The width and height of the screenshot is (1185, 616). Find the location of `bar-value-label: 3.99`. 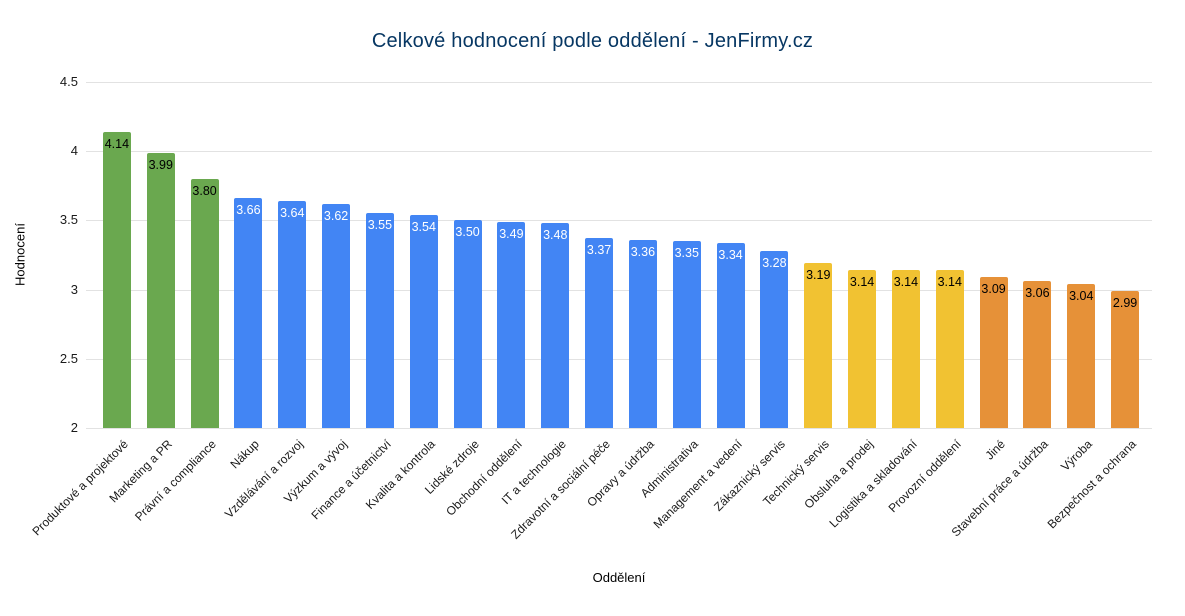

bar-value-label: 3.99 is located at coordinates (160, 164).